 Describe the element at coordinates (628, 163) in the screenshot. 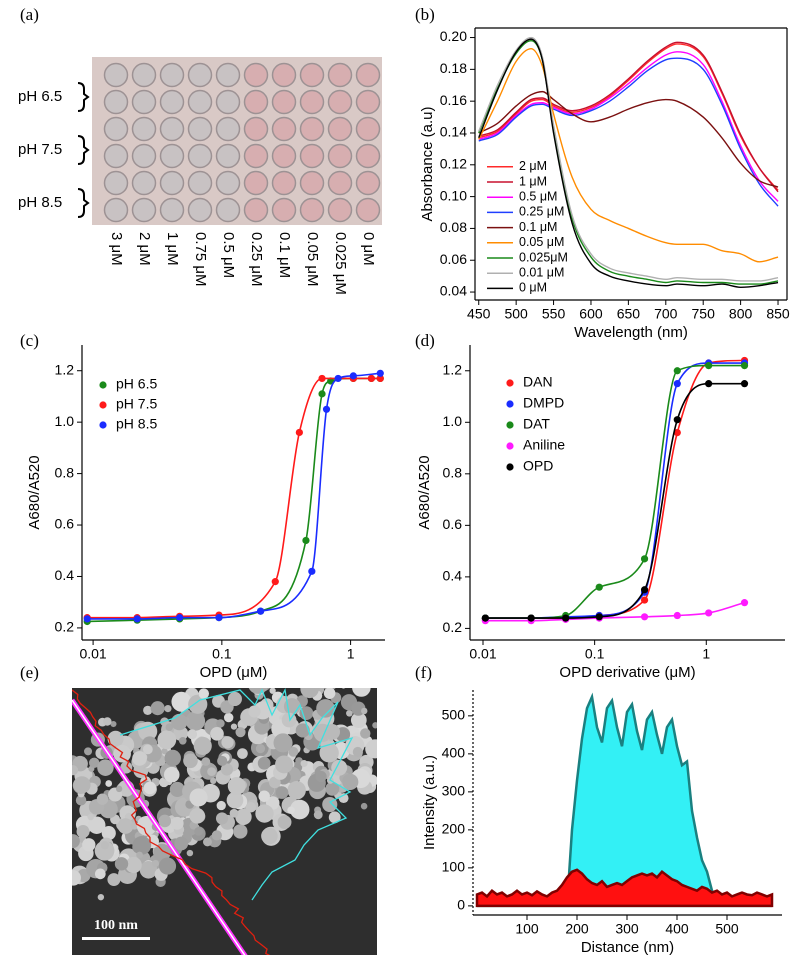

I see `line` at that location.